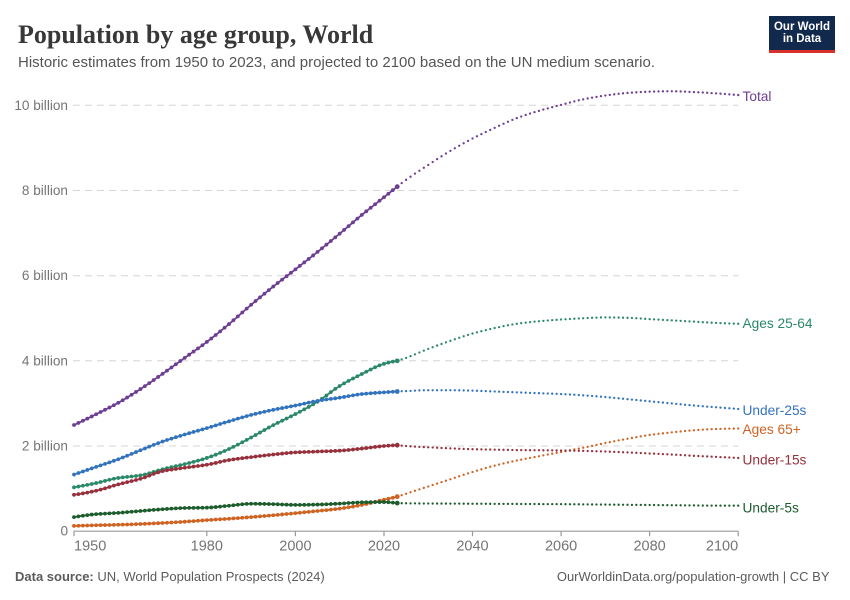 Image resolution: width=850 pixels, height=600 pixels. I want to click on svg-text: 1950, so click(90, 547).